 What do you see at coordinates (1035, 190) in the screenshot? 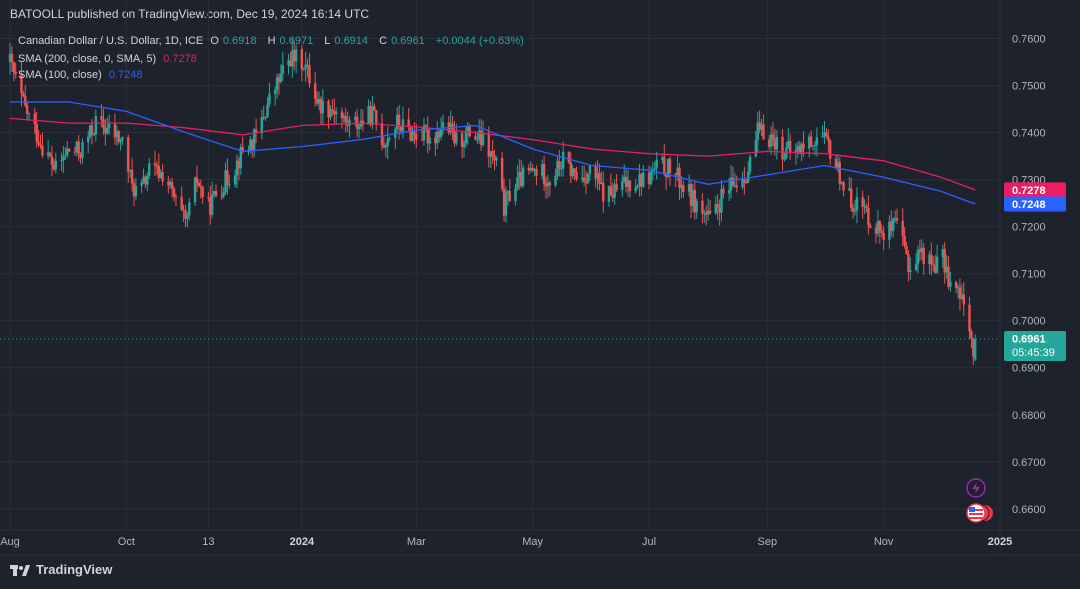
I see `sma200-badge` at bounding box center [1035, 190].